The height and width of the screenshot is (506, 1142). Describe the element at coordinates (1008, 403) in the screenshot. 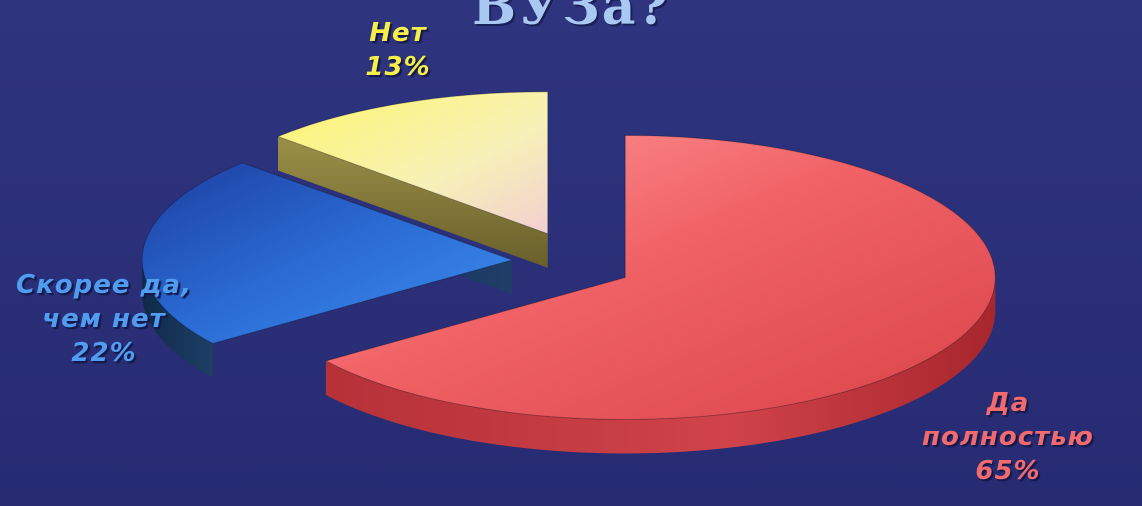

I see `slice-da-polnostyu-label-line: Да` at that location.